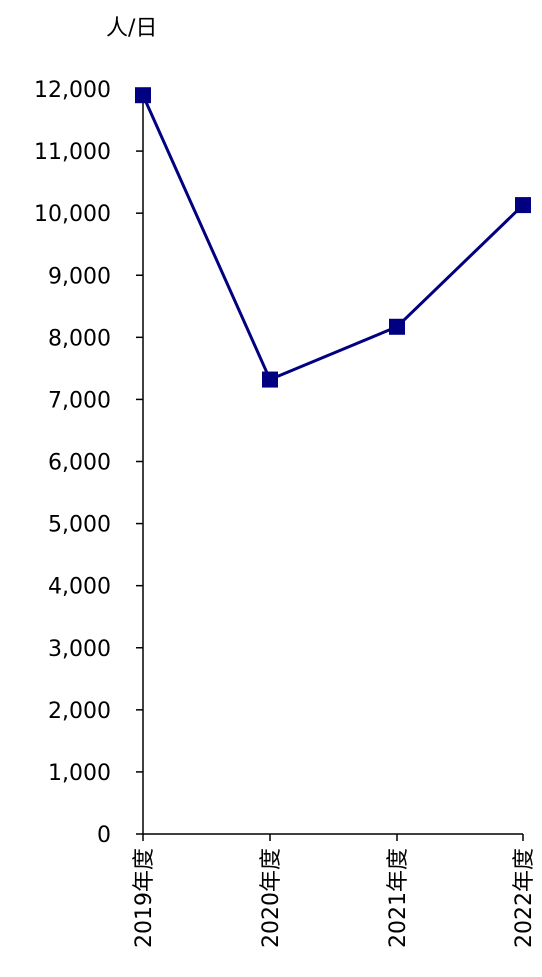 The image size is (542, 977). I want to click on y-tick-label: 4,000, so click(79, 587).